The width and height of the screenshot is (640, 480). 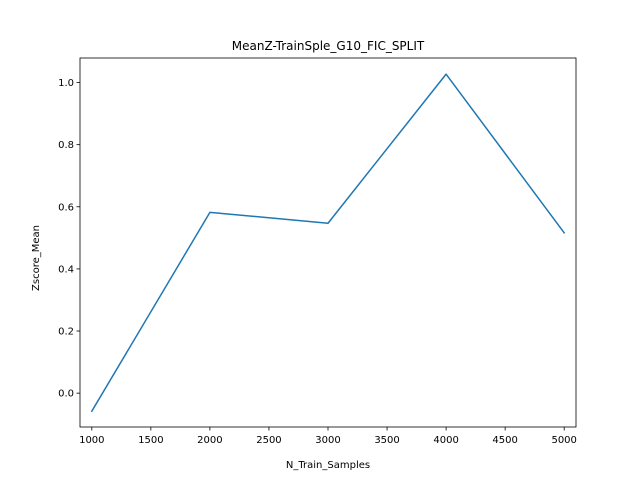 What do you see at coordinates (563, 440) in the screenshot?
I see `x-tick-label: 5000` at bounding box center [563, 440].